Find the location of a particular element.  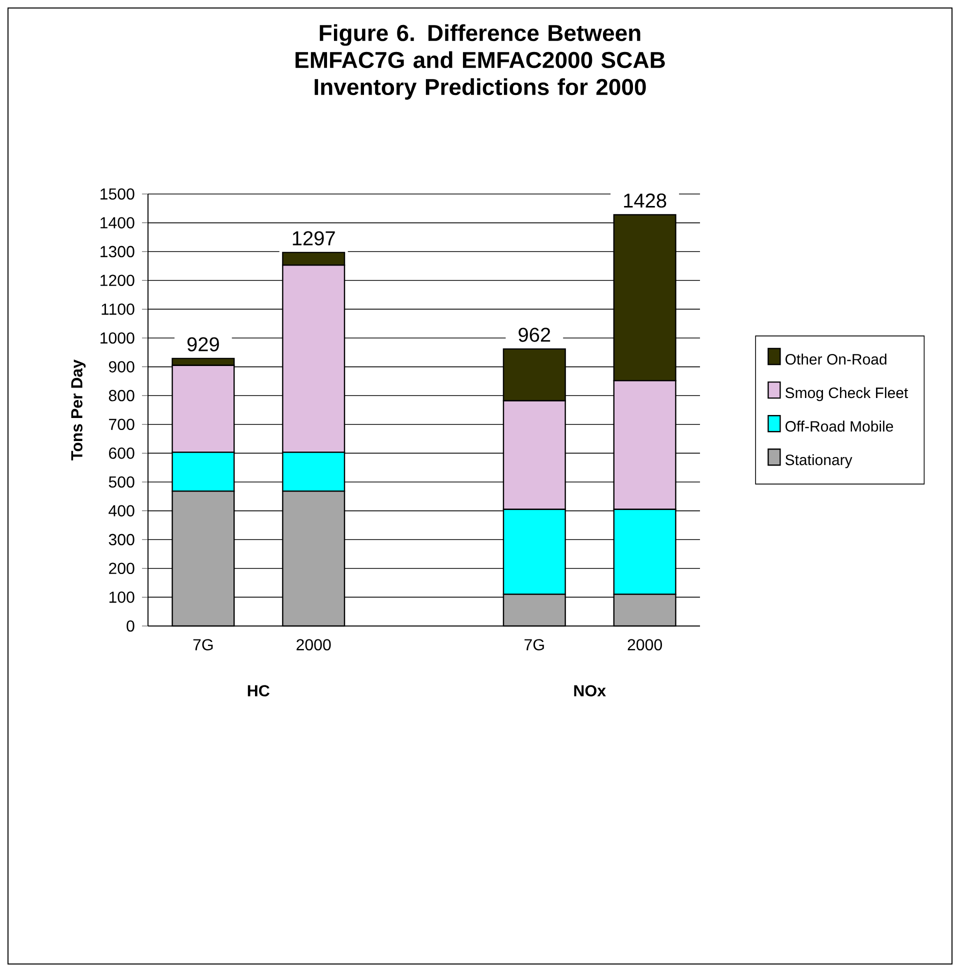

y-tick-label: 500 is located at coordinates (121, 482).